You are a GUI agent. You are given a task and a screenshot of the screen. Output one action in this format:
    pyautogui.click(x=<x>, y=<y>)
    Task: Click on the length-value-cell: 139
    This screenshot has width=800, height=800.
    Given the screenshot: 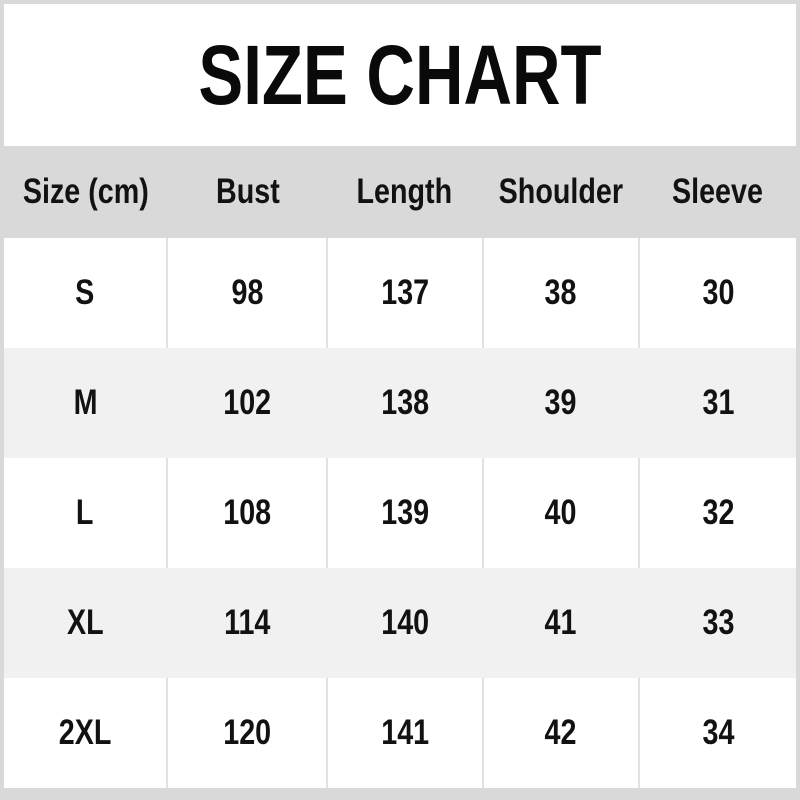 What is the action you would take?
    pyautogui.click(x=403, y=513)
    